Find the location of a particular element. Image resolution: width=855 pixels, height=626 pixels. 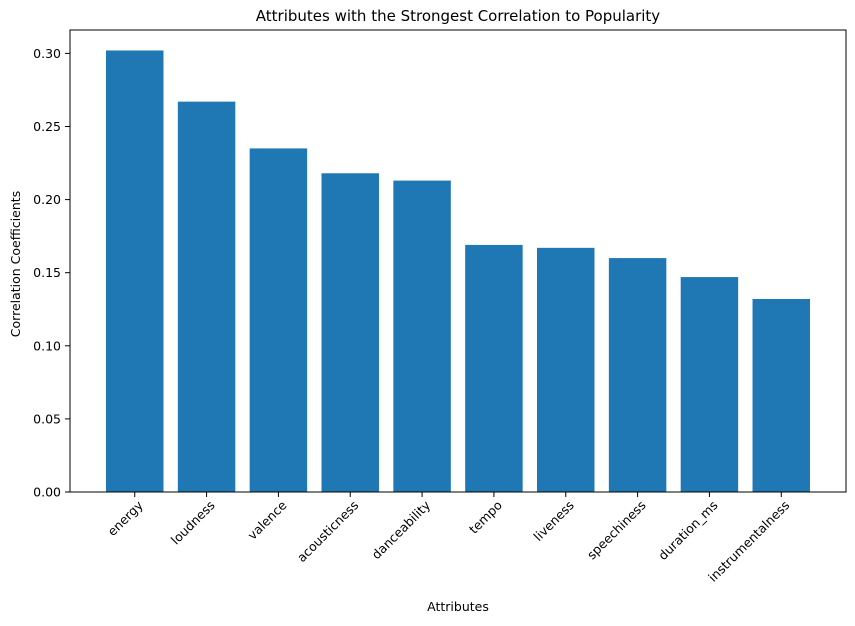

y-tick-label: 0.30 is located at coordinates (47, 53).